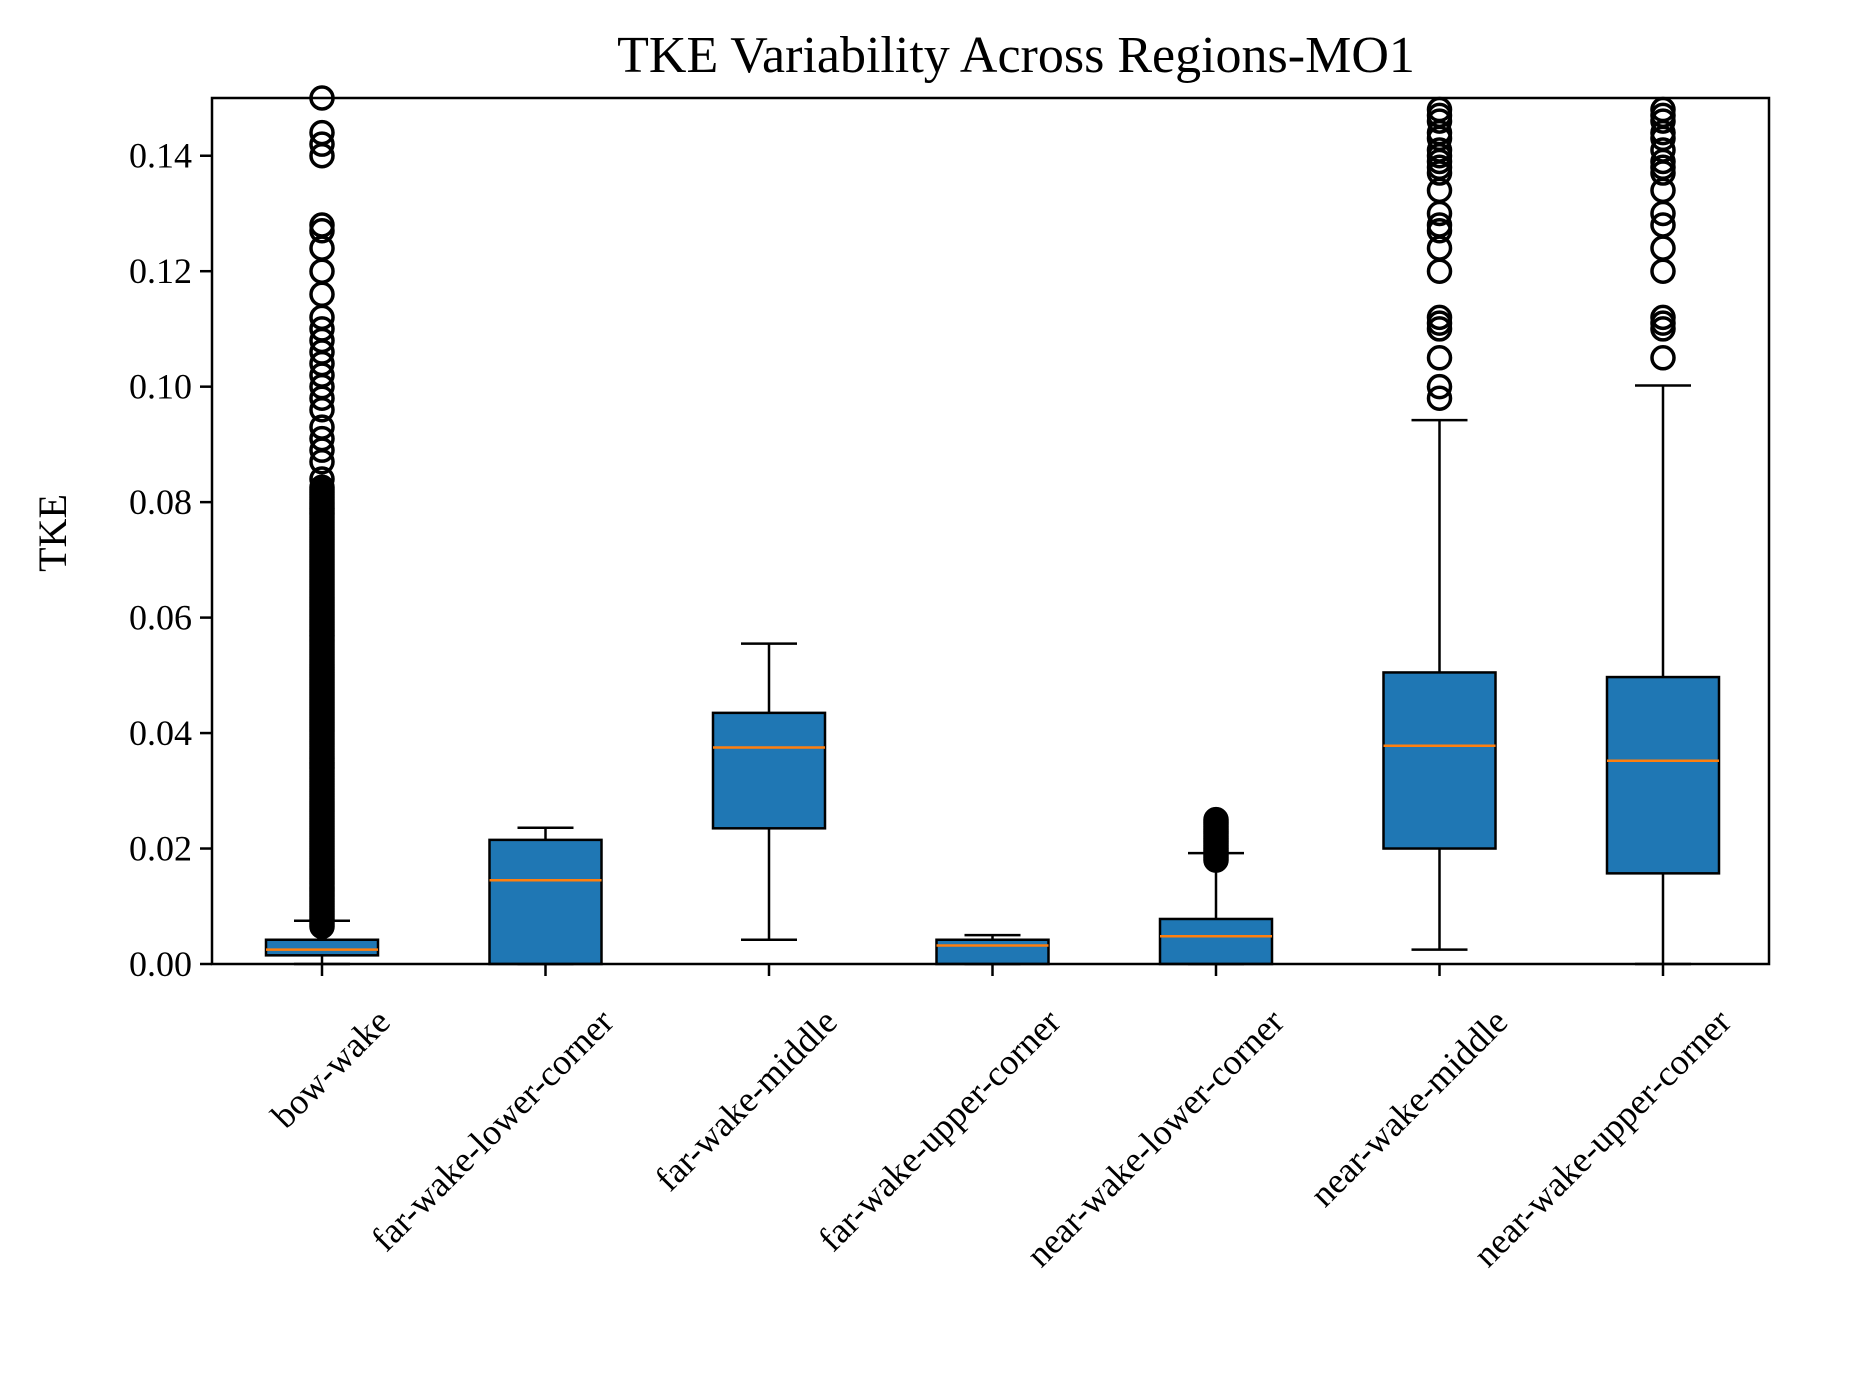 Image resolution: width=1864 pixels, height=1390 pixels. Describe the element at coordinates (170, 560) in the screenshot. I see `y-axis: 0.00 0.02 0.04 0.06 0.08 0.10 0.12 0.14` at that location.